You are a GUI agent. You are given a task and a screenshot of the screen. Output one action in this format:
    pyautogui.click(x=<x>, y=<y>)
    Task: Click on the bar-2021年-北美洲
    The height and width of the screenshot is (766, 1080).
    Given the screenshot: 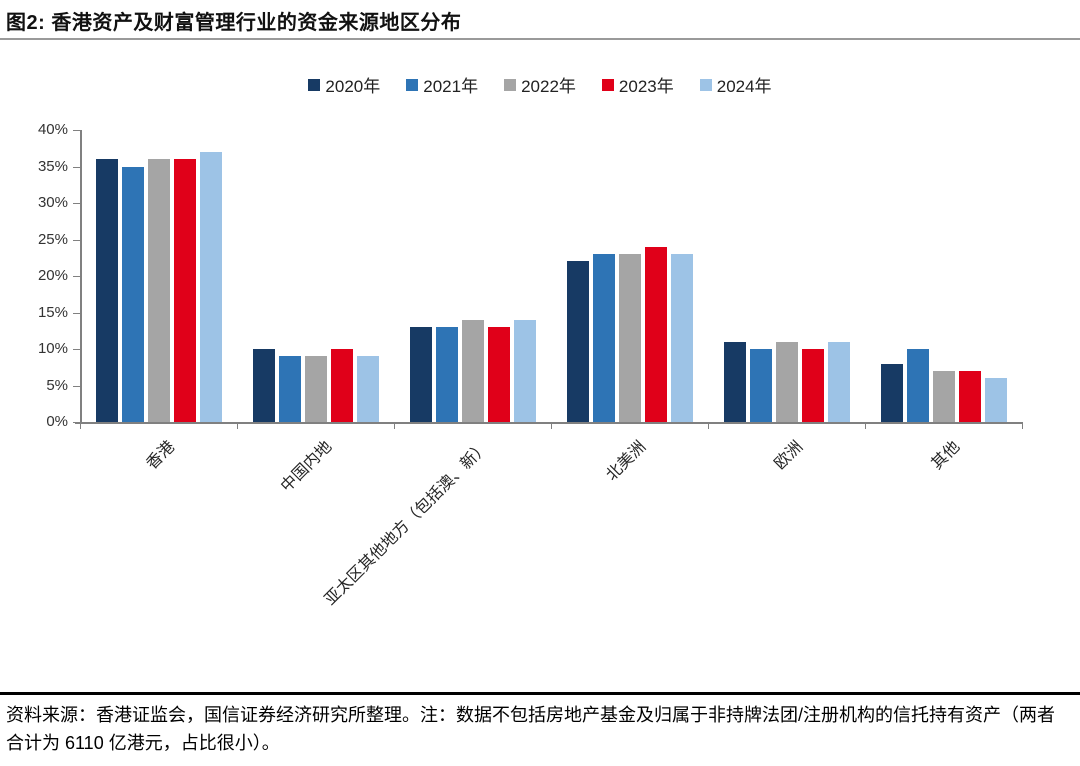 What is the action you would take?
    pyautogui.click(x=603, y=338)
    